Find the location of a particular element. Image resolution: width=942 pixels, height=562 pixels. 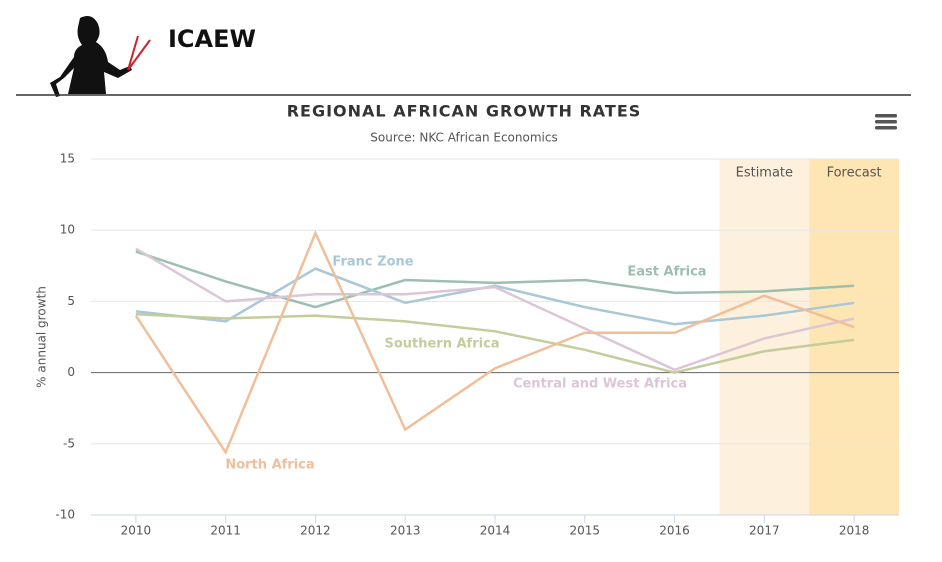

x-tick-label: 2014 is located at coordinates (495, 531).